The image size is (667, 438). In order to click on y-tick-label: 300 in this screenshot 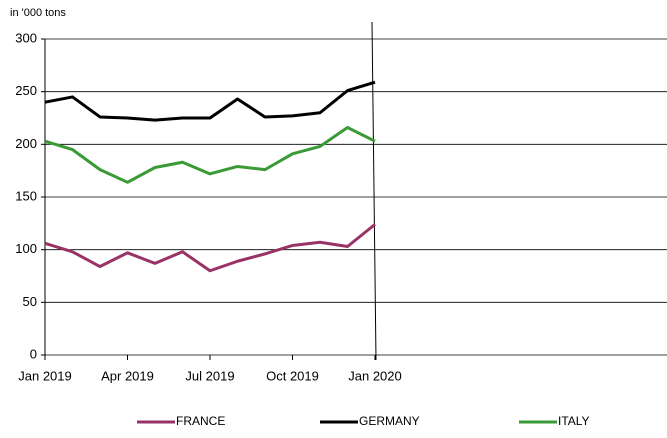, I will do `click(26, 37)`.